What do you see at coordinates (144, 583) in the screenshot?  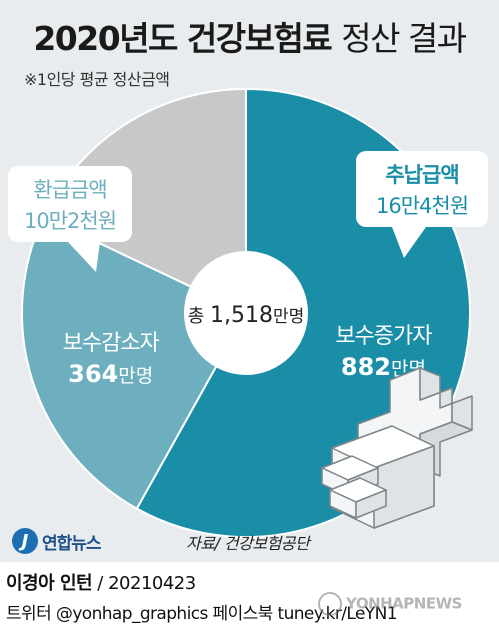 I see `credit-date: / 20210423` at bounding box center [144, 583].